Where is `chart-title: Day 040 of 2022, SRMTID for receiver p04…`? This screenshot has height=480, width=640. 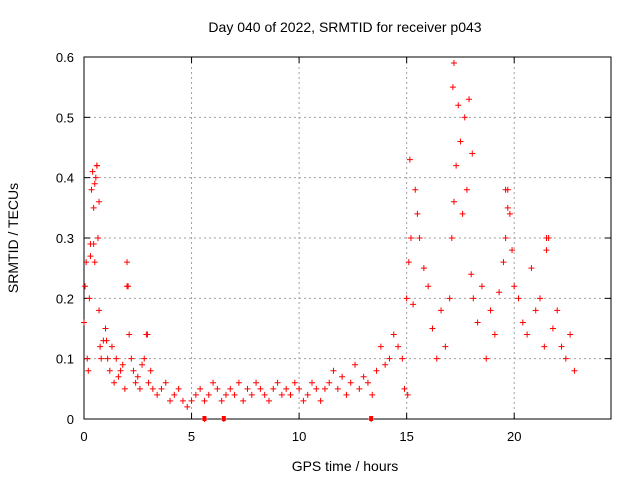
chart-title: Day 040 of 2022, SRMTID for receiver p04… is located at coordinates (344, 27).